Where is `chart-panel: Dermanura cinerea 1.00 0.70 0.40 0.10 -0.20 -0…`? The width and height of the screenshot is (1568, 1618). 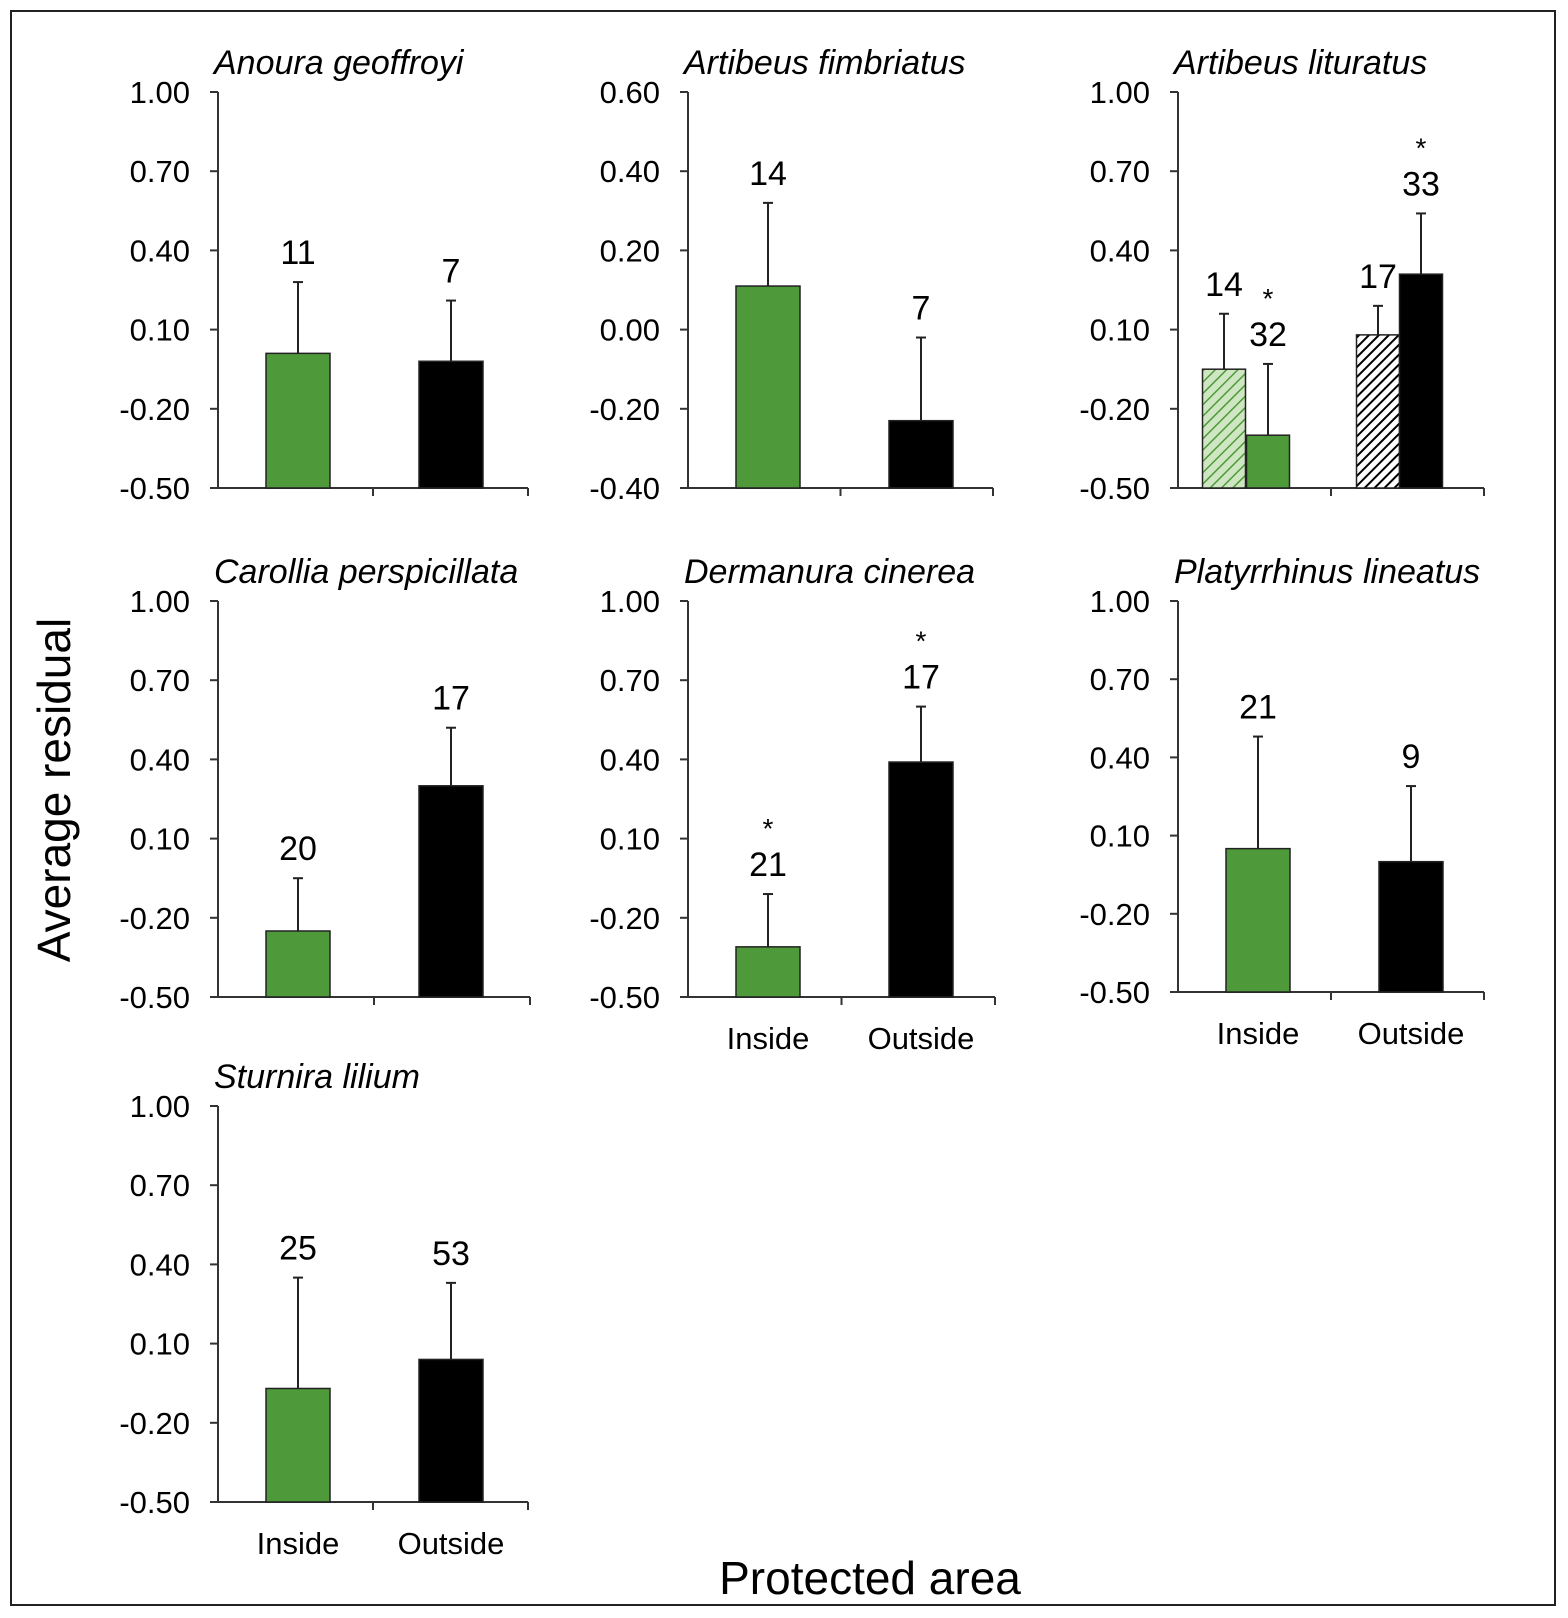 chart-panel: Dermanura cinerea 1.00 0.70 0.40 0.10 -0.20 -0… is located at coordinates (792, 804).